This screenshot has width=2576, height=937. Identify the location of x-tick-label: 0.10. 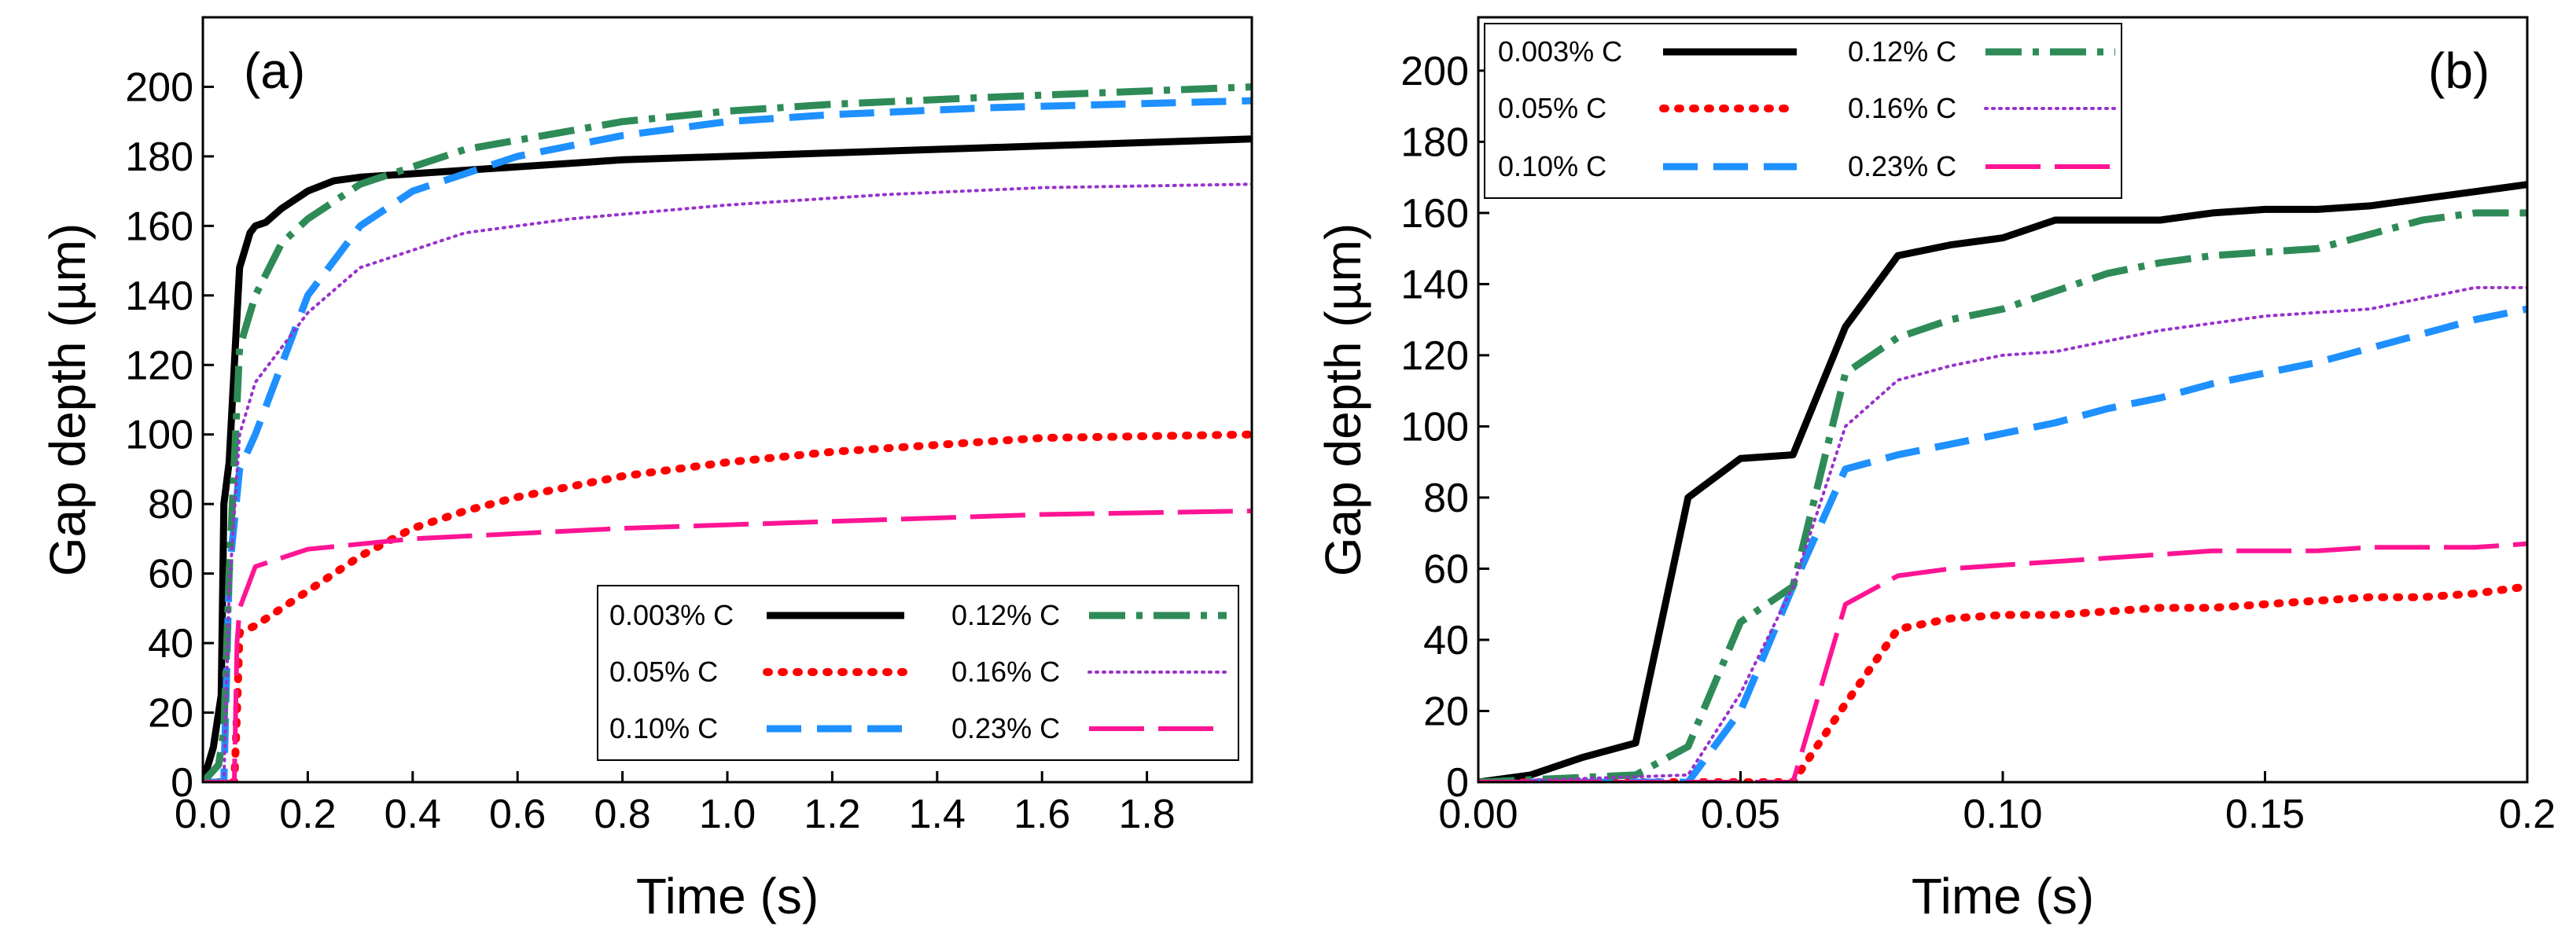
(2003, 814).